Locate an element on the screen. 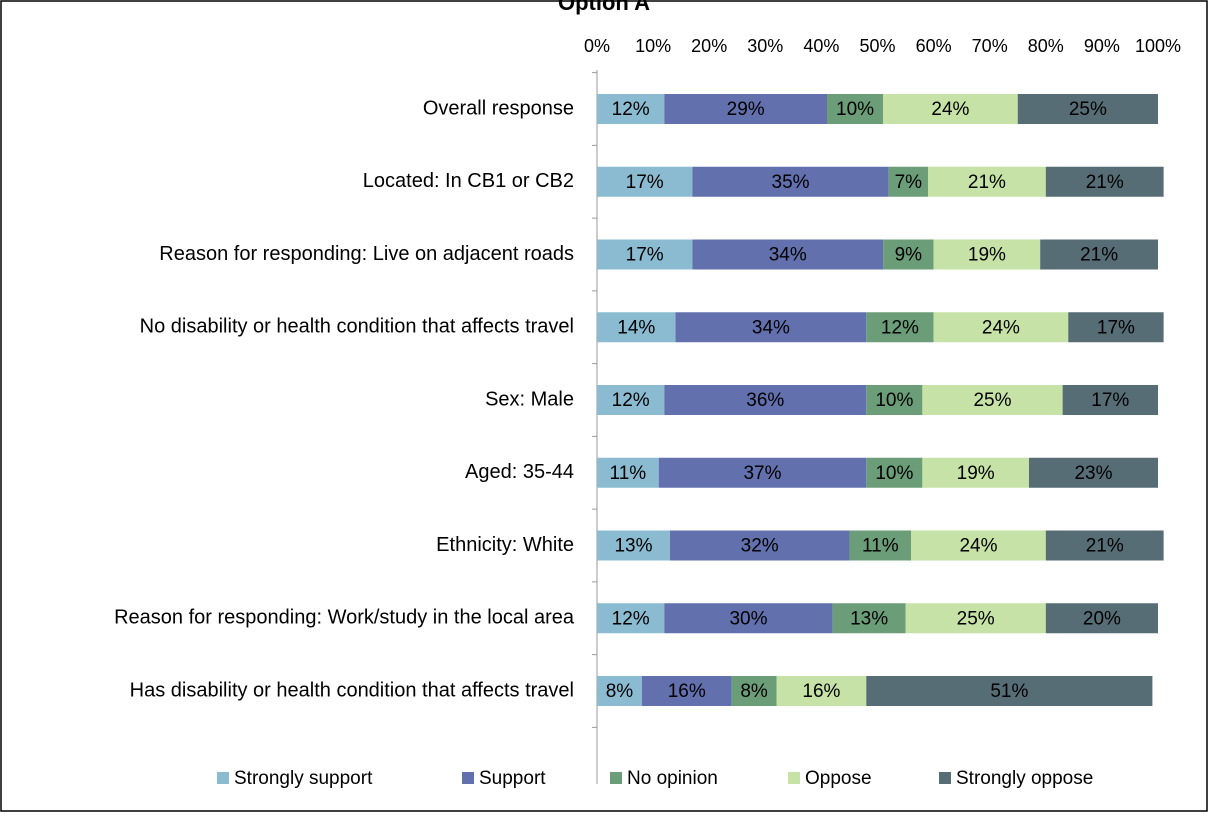 The image size is (1208, 817). data-label: 29% is located at coordinates (746, 109).